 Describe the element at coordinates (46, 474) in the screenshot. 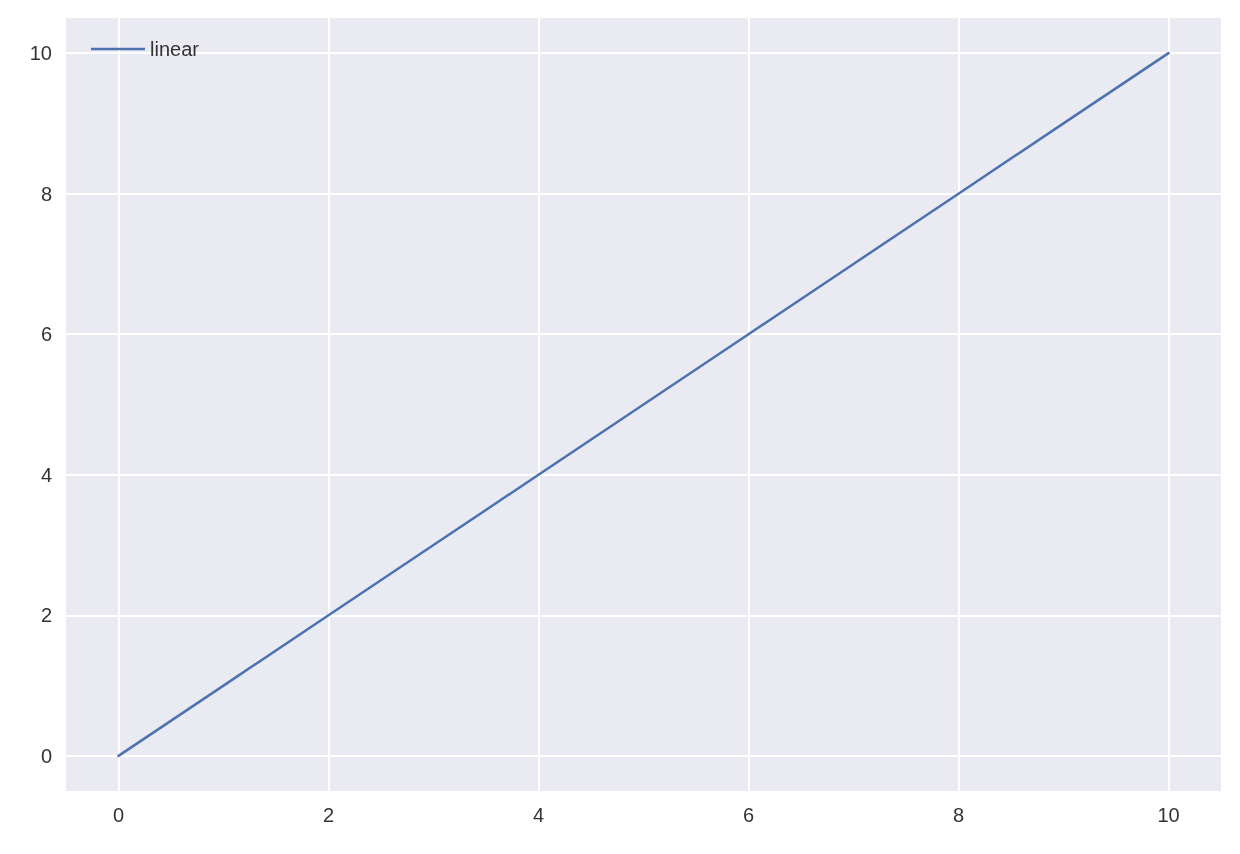

I see `y-tick-label: 4` at that location.